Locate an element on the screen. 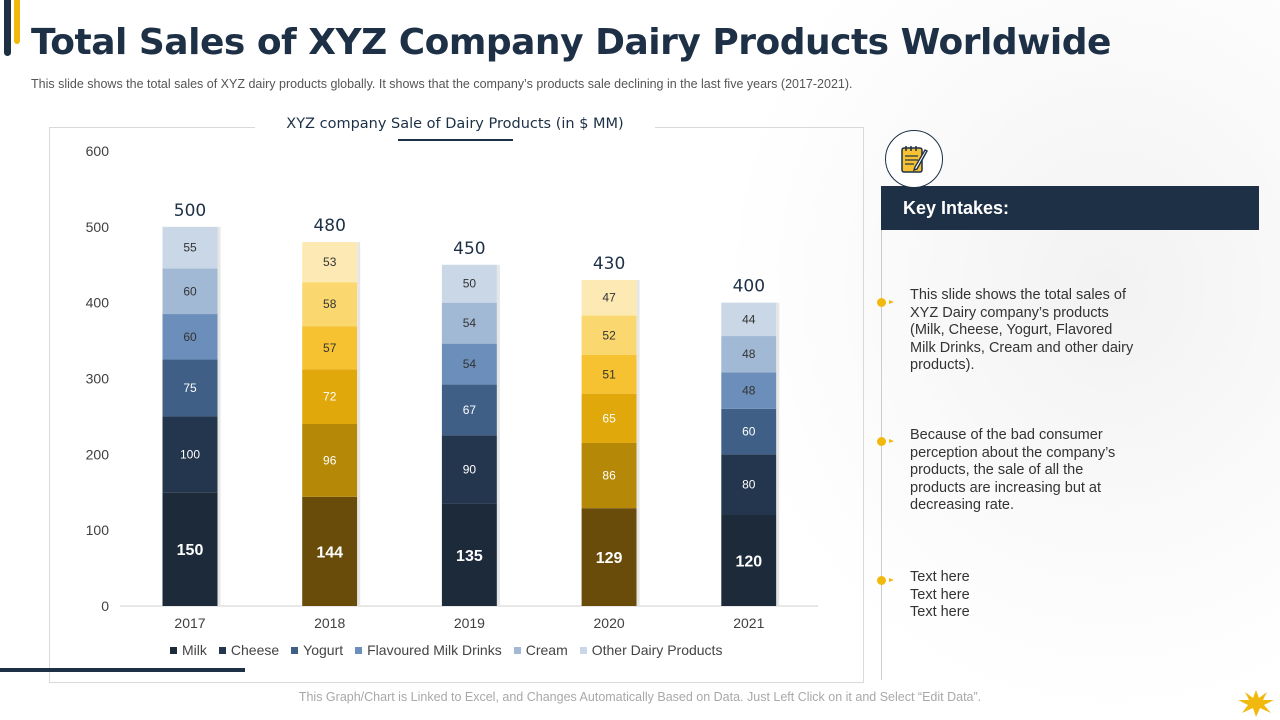 The image size is (1280, 720). data-label: 58 is located at coordinates (330, 304).